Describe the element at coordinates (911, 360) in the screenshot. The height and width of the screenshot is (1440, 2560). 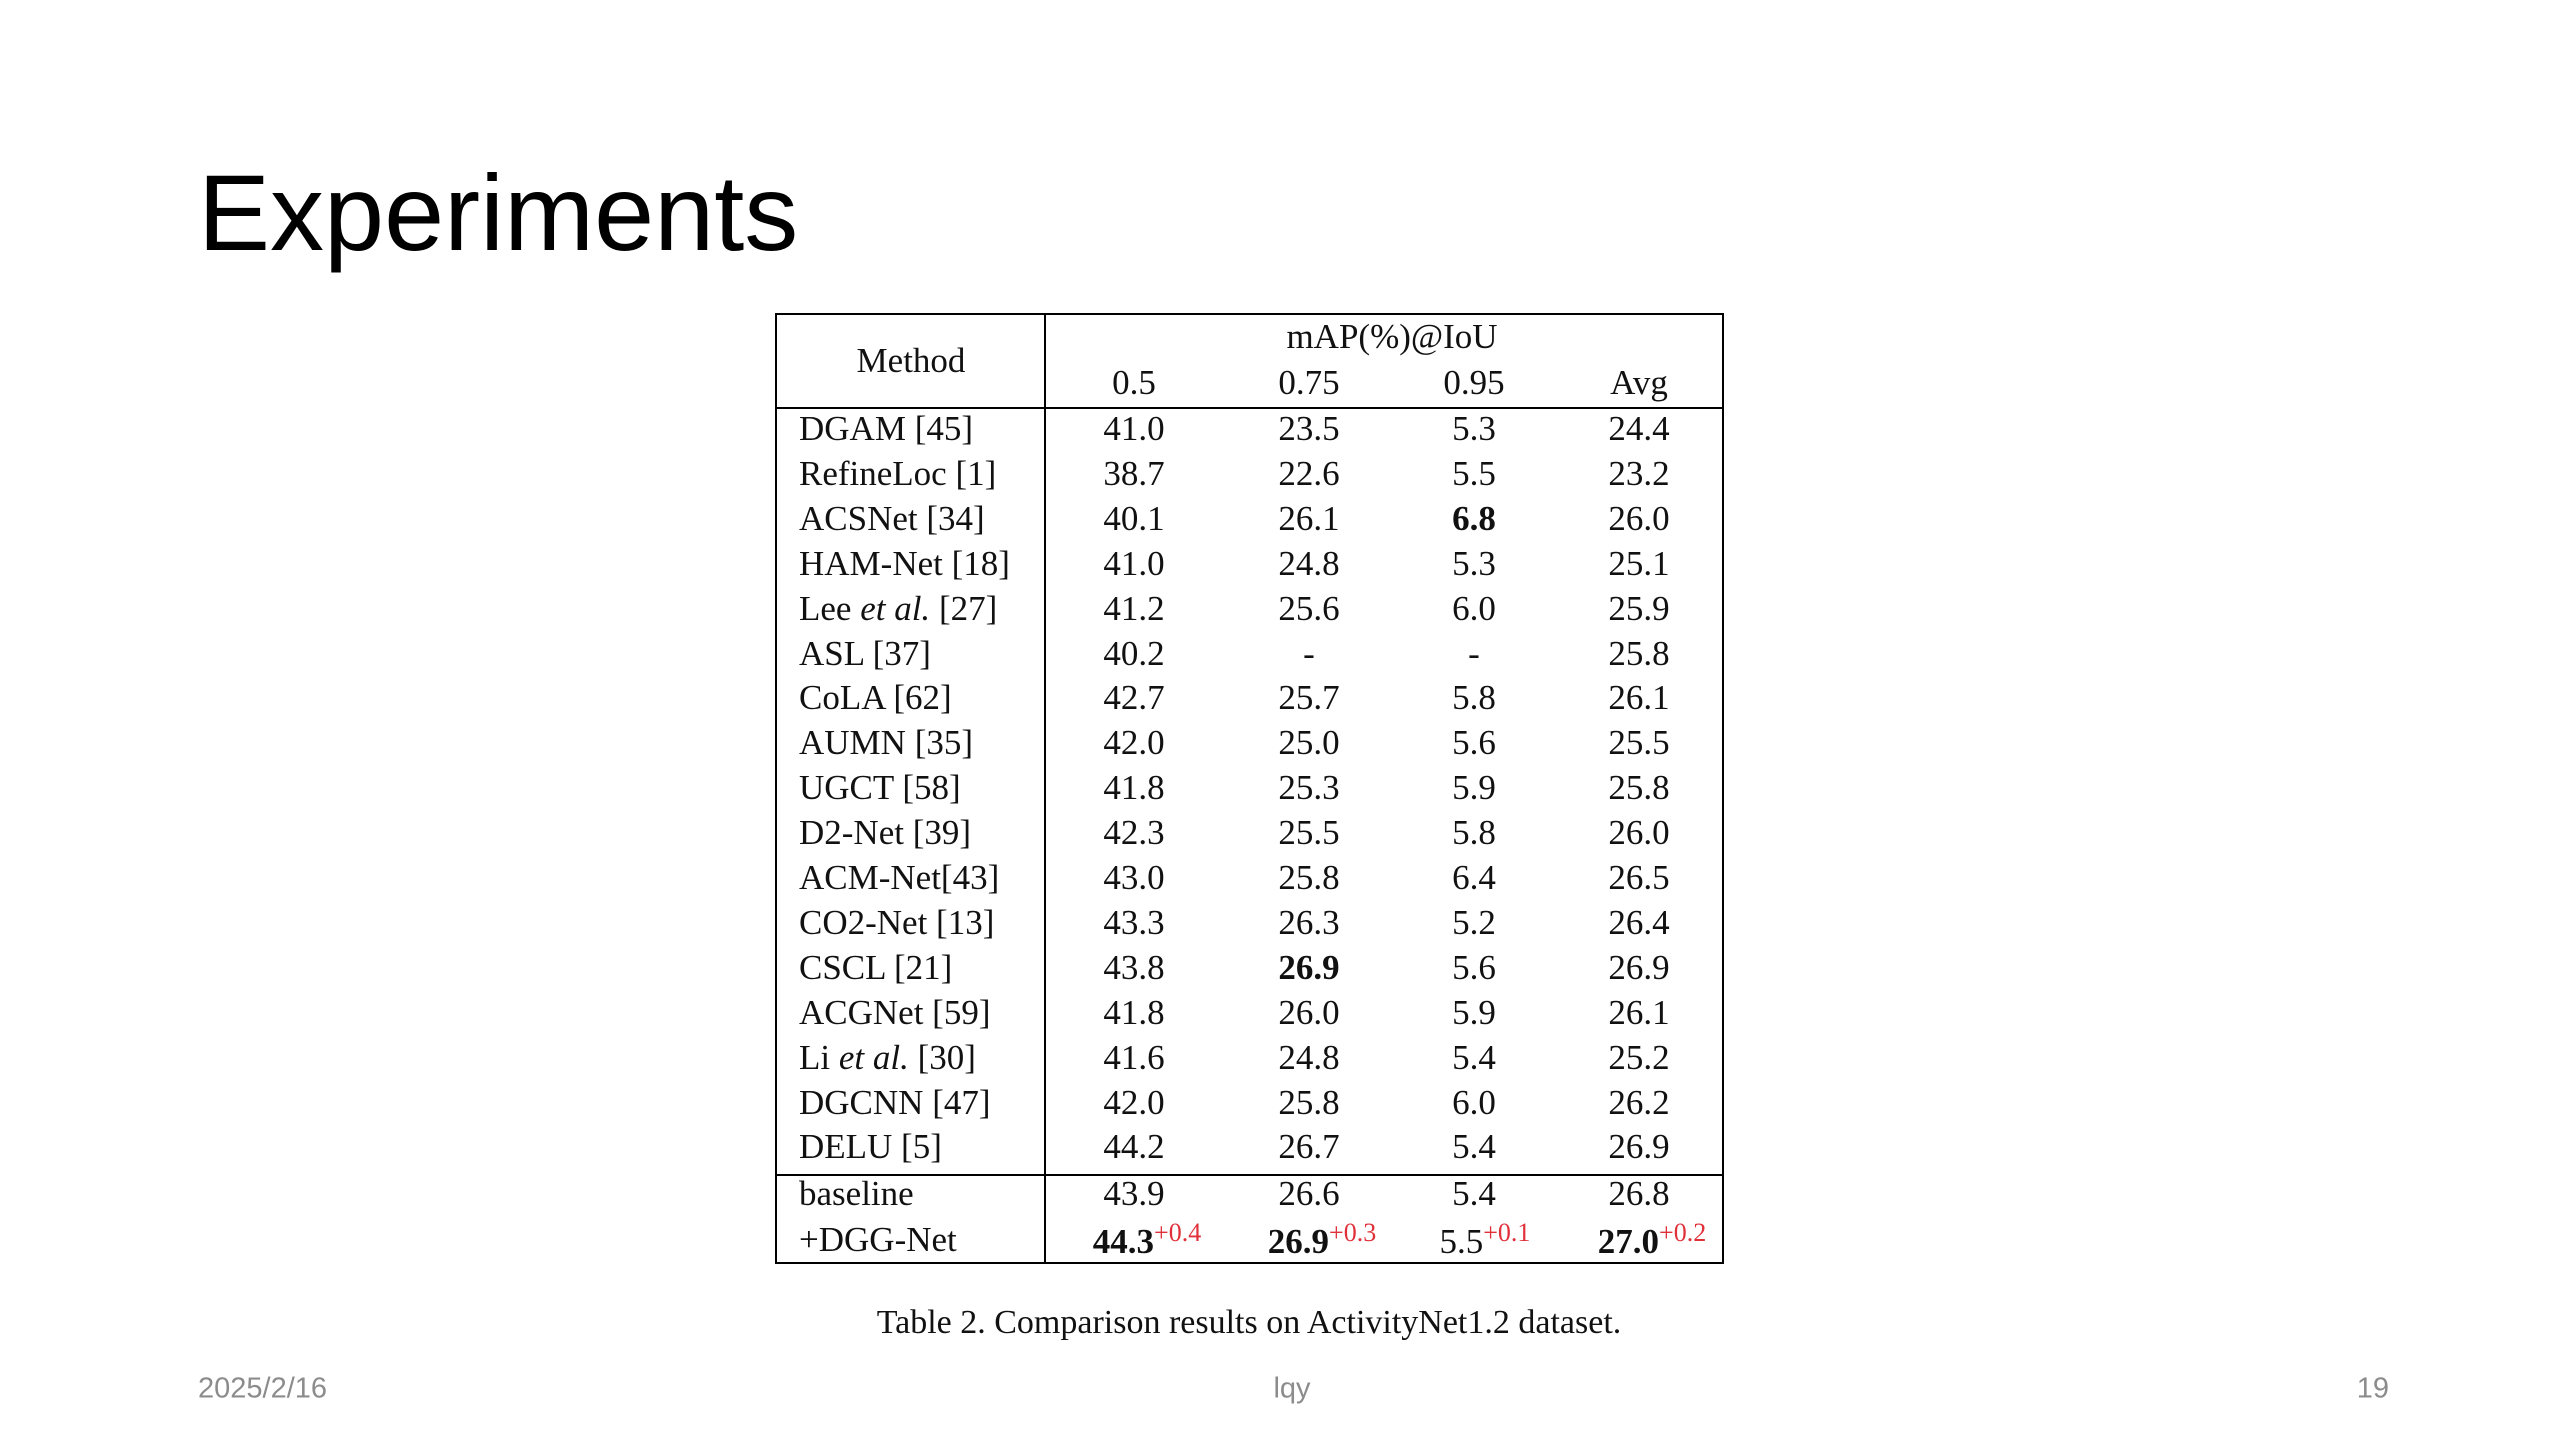
I see `column-header: Method` at that location.